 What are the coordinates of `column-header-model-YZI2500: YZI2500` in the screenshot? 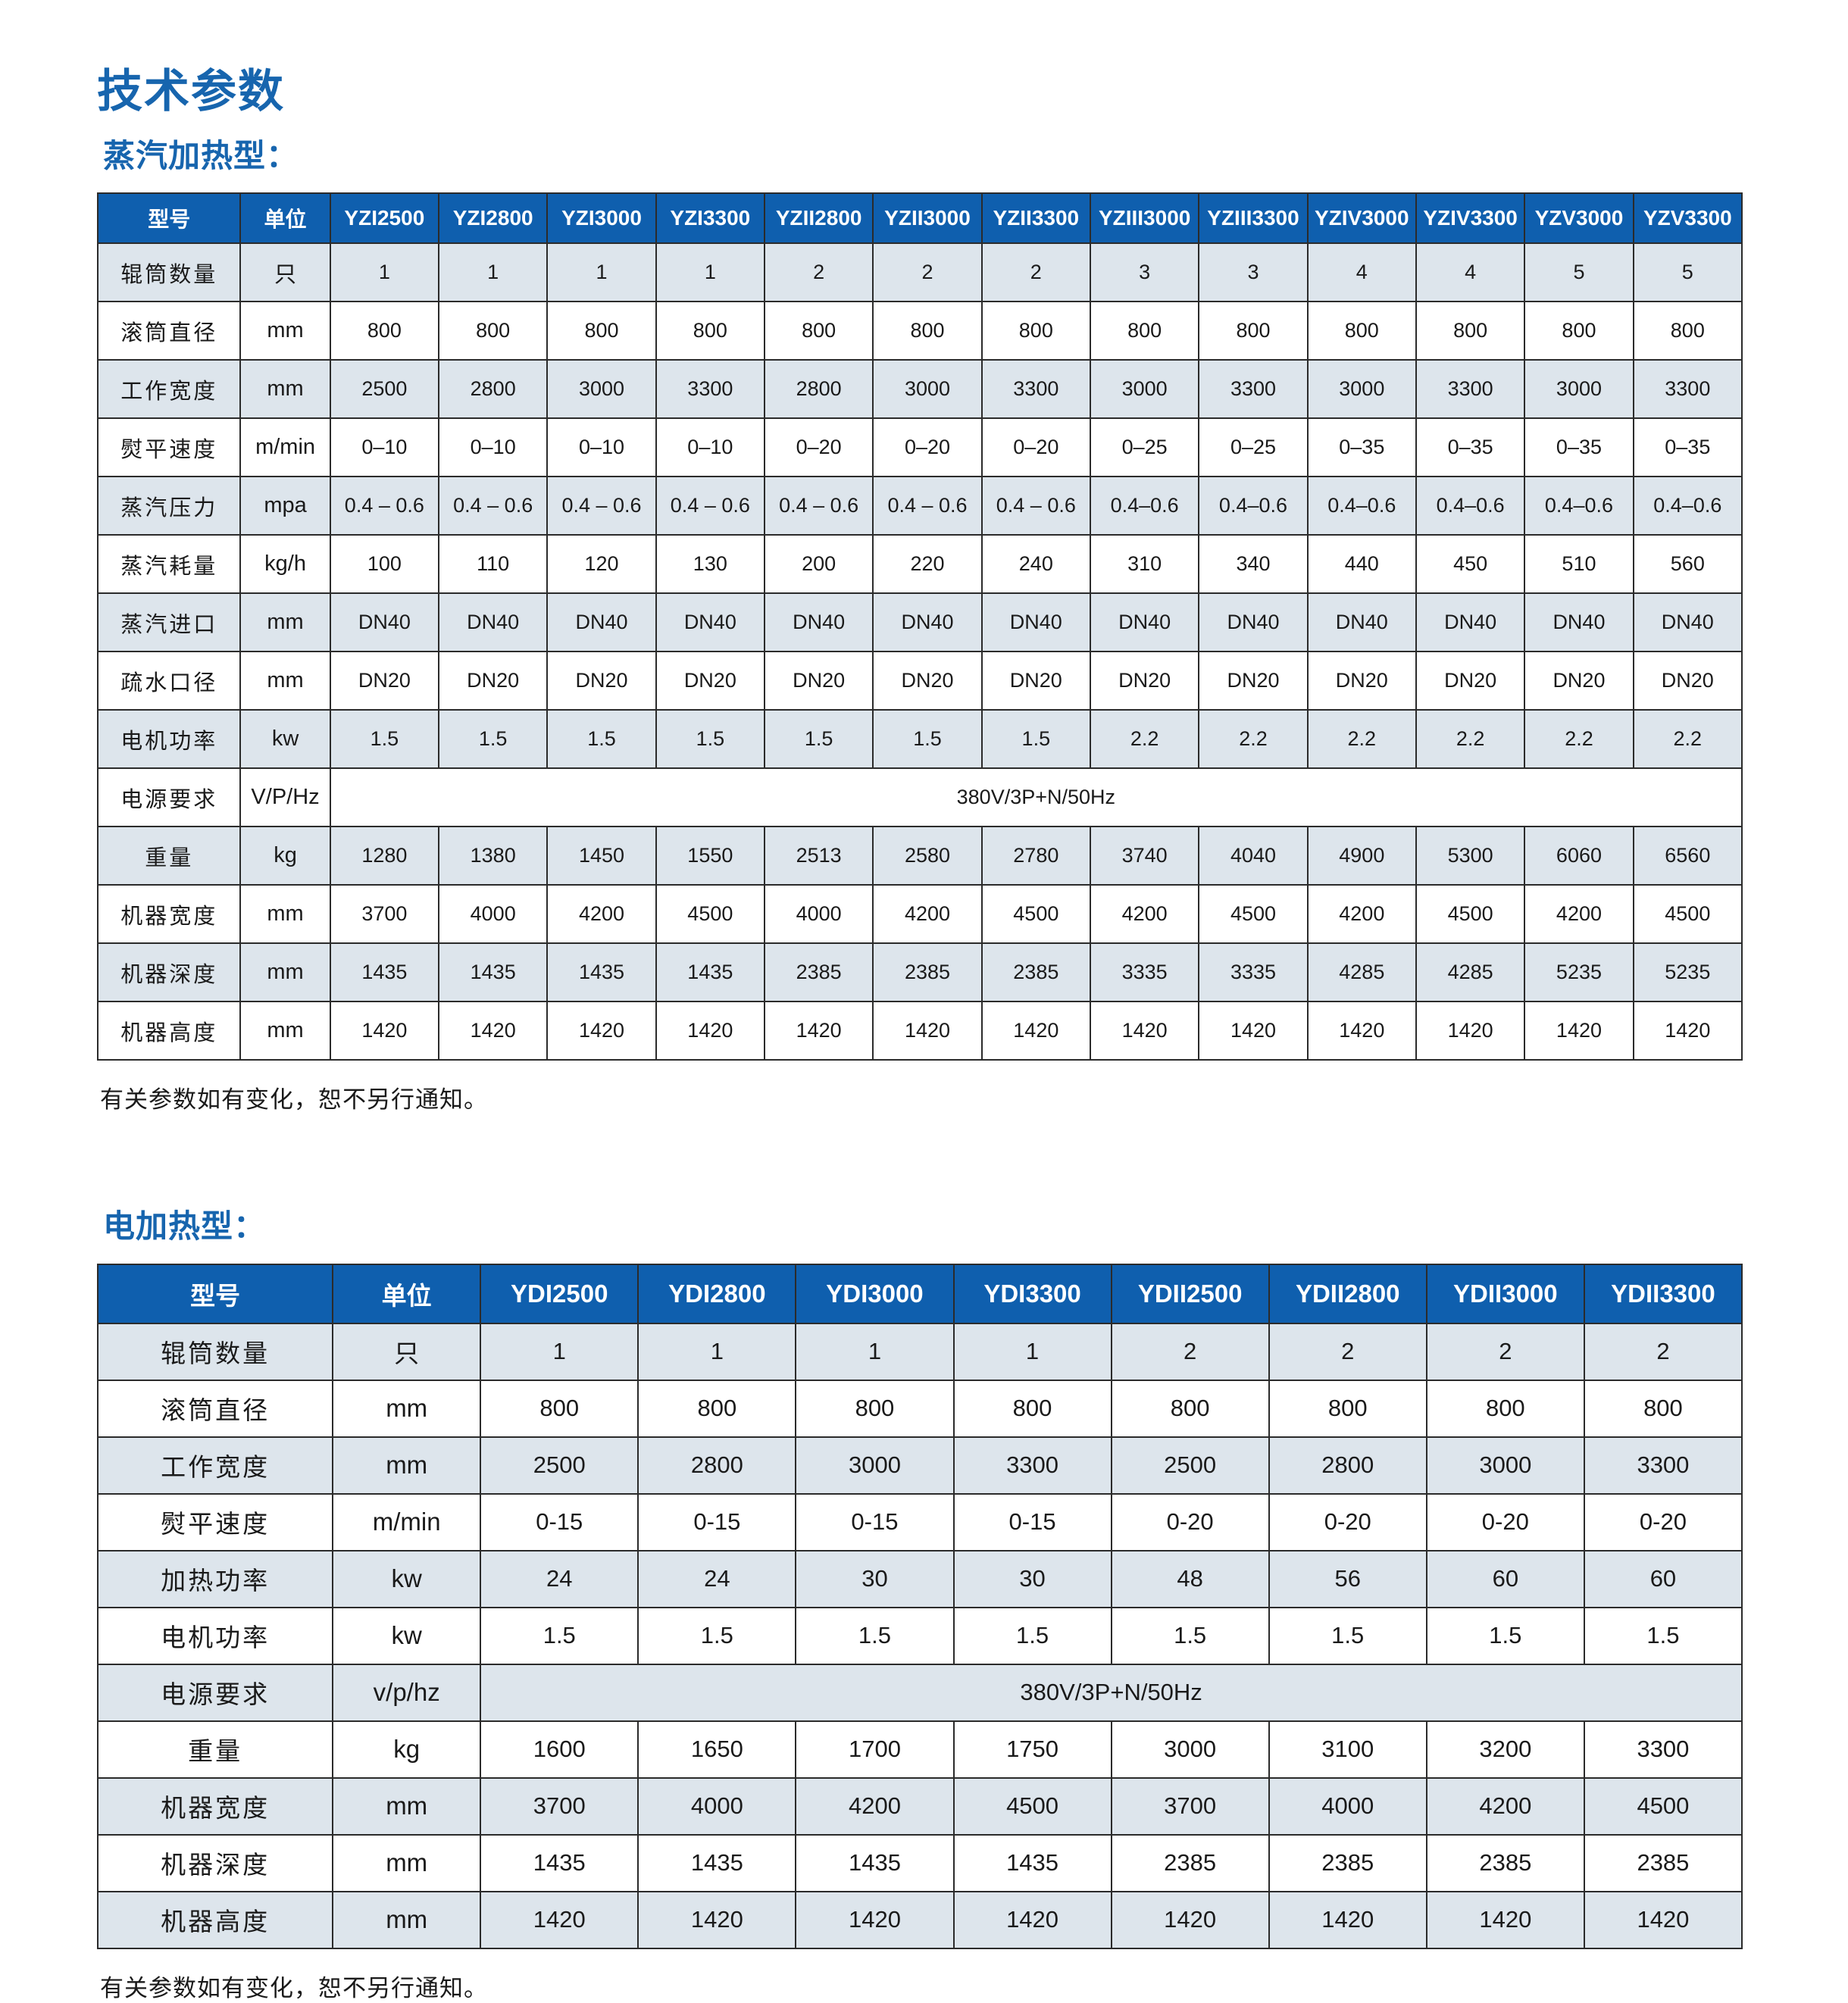 It's located at (384, 219).